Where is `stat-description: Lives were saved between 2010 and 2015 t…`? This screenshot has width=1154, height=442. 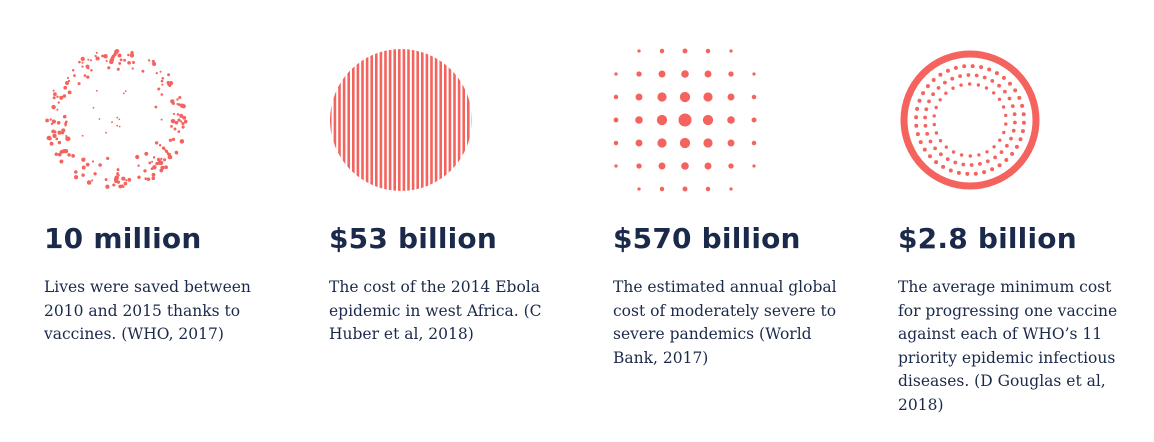 stat-description: Lives were saved between 2010 and 2015 t… is located at coordinates (147, 310).